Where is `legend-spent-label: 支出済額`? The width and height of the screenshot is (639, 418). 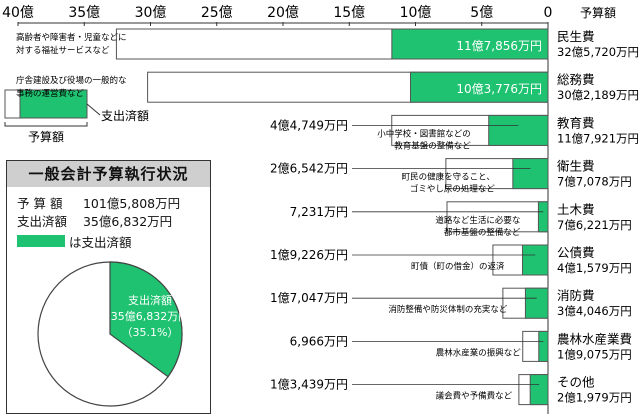
legend-spent-label: 支出済額 is located at coordinates (125, 115).